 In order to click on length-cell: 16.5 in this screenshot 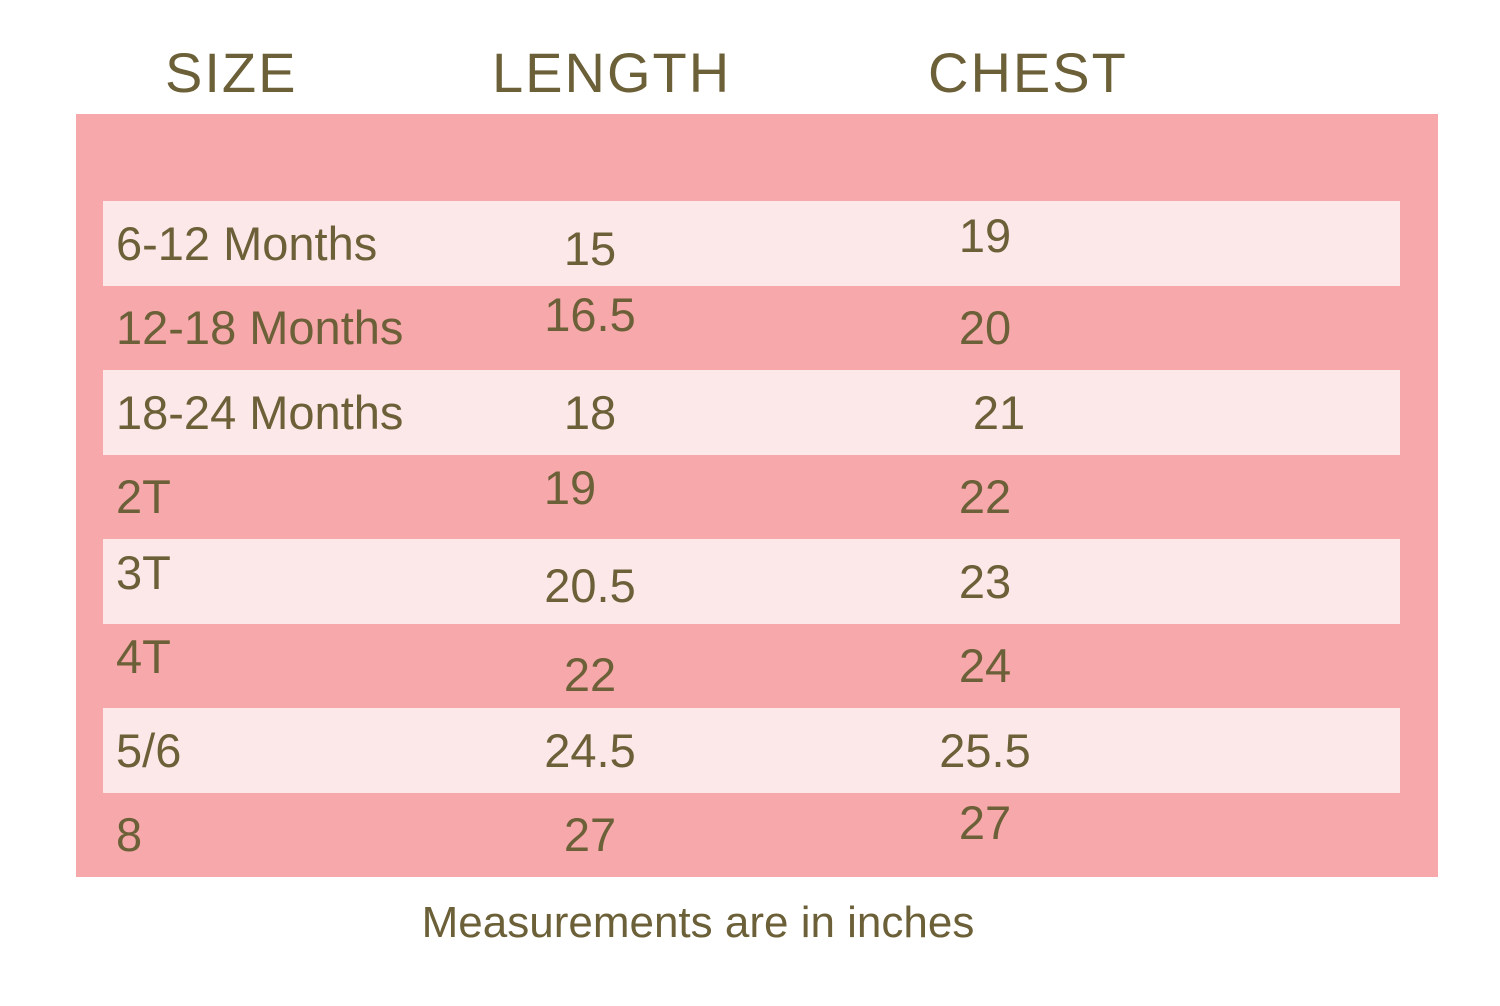, I will do `click(590, 315)`.